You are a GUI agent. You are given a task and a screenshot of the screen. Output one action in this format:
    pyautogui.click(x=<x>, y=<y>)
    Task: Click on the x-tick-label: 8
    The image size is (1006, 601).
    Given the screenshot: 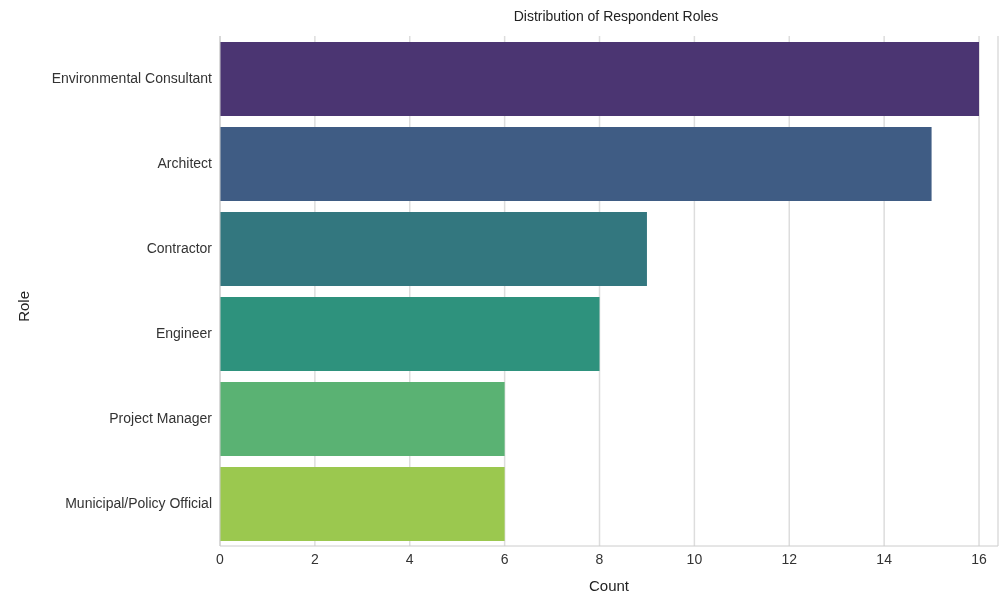 What is the action you would take?
    pyautogui.click(x=599, y=558)
    